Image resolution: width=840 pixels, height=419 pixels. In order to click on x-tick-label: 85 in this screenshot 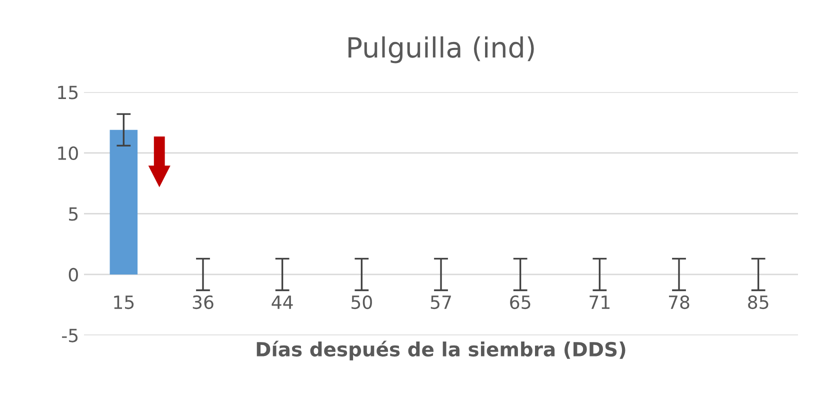, I will do `click(758, 302)`.